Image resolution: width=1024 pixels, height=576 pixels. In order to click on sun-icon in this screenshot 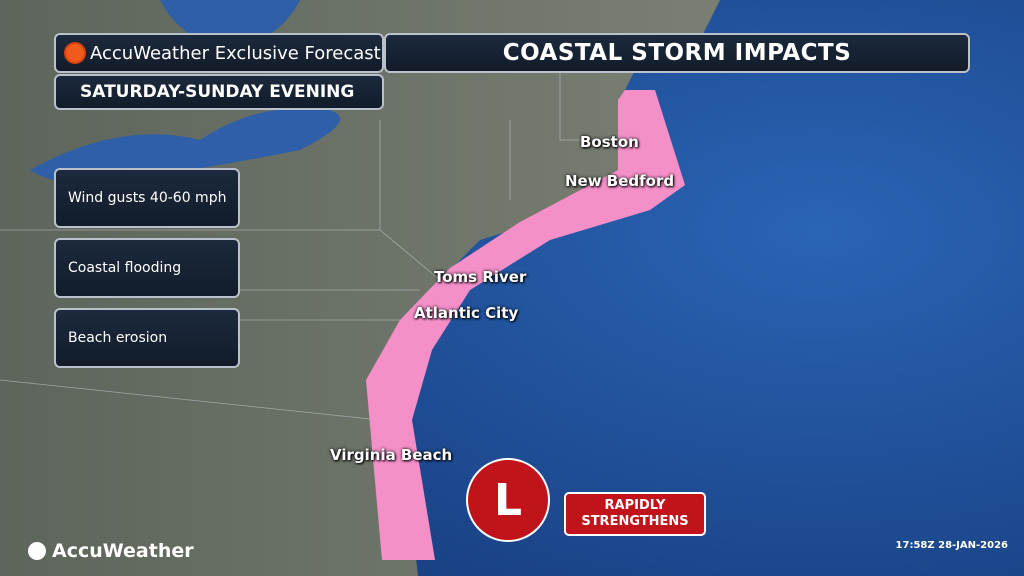, I will do `click(75, 53)`.